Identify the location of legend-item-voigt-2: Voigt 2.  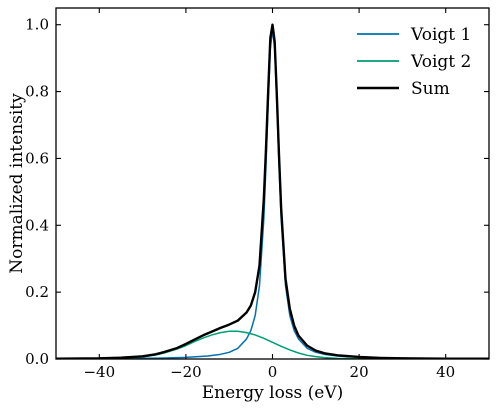
(414, 62).